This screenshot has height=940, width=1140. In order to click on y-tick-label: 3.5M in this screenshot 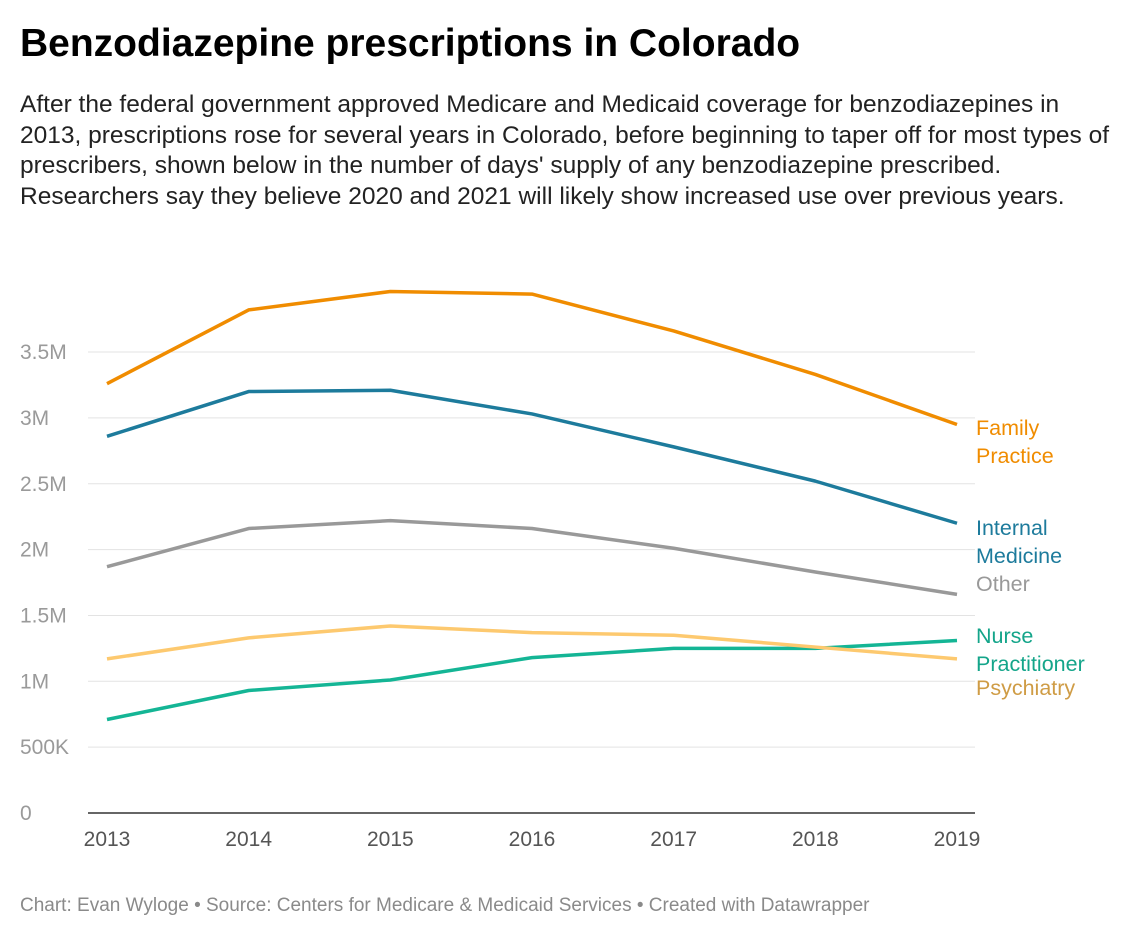, I will do `click(43, 352)`.